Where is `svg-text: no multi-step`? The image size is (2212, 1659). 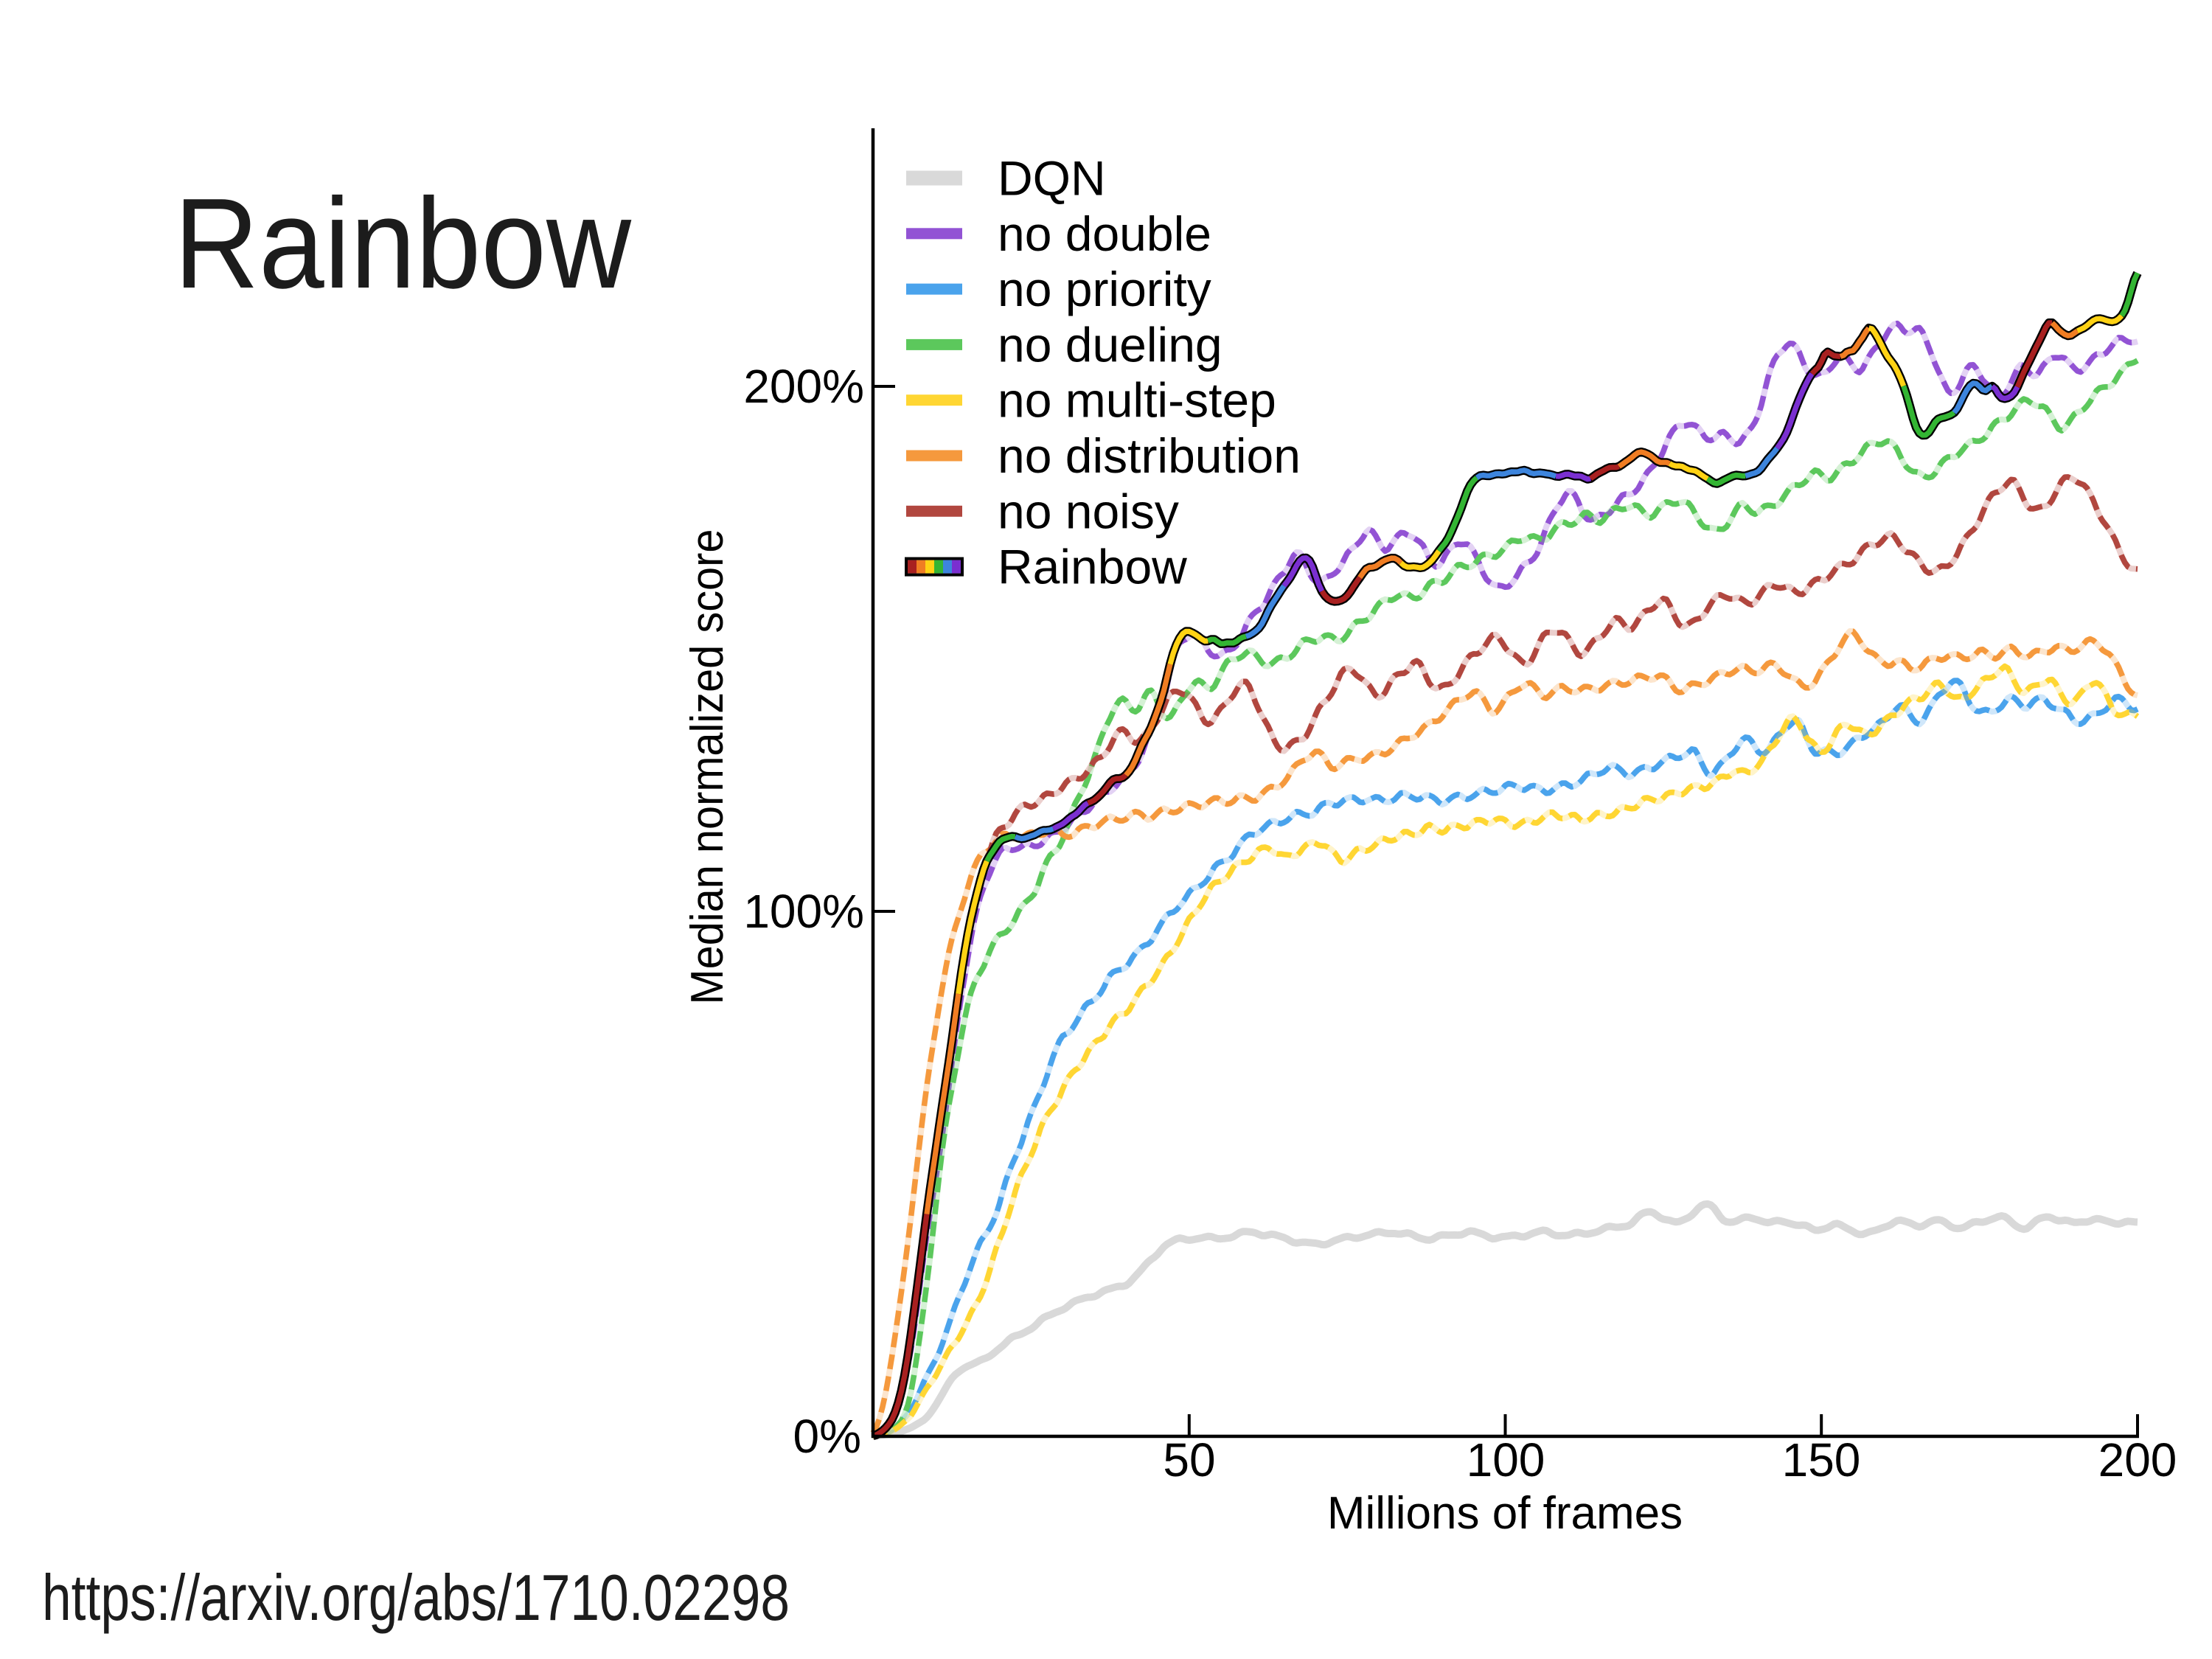
svg-text: no multi-step is located at coordinates (1137, 400).